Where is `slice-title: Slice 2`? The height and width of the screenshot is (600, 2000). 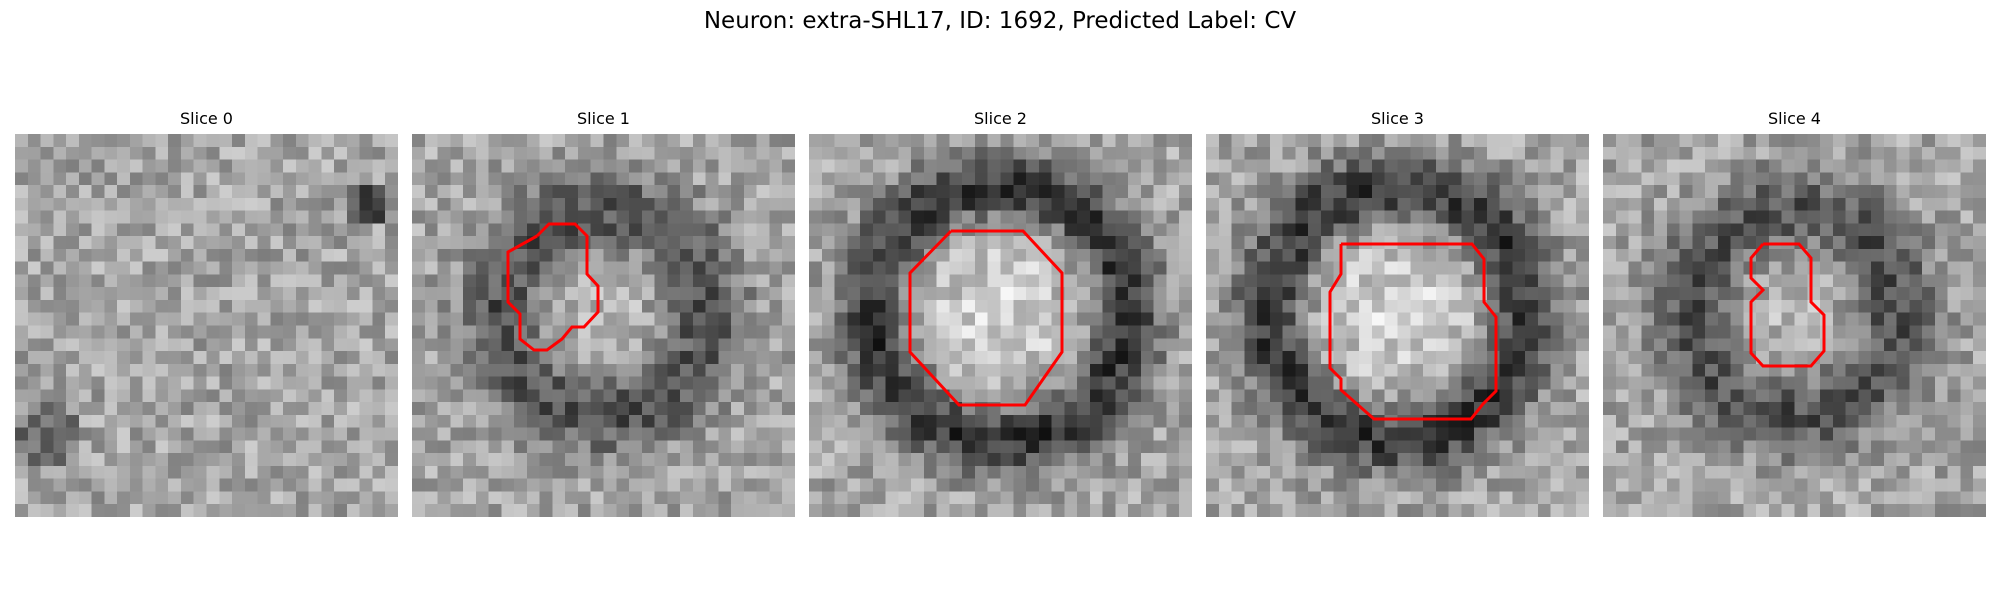
slice-title: Slice 2 is located at coordinates (1000, 119).